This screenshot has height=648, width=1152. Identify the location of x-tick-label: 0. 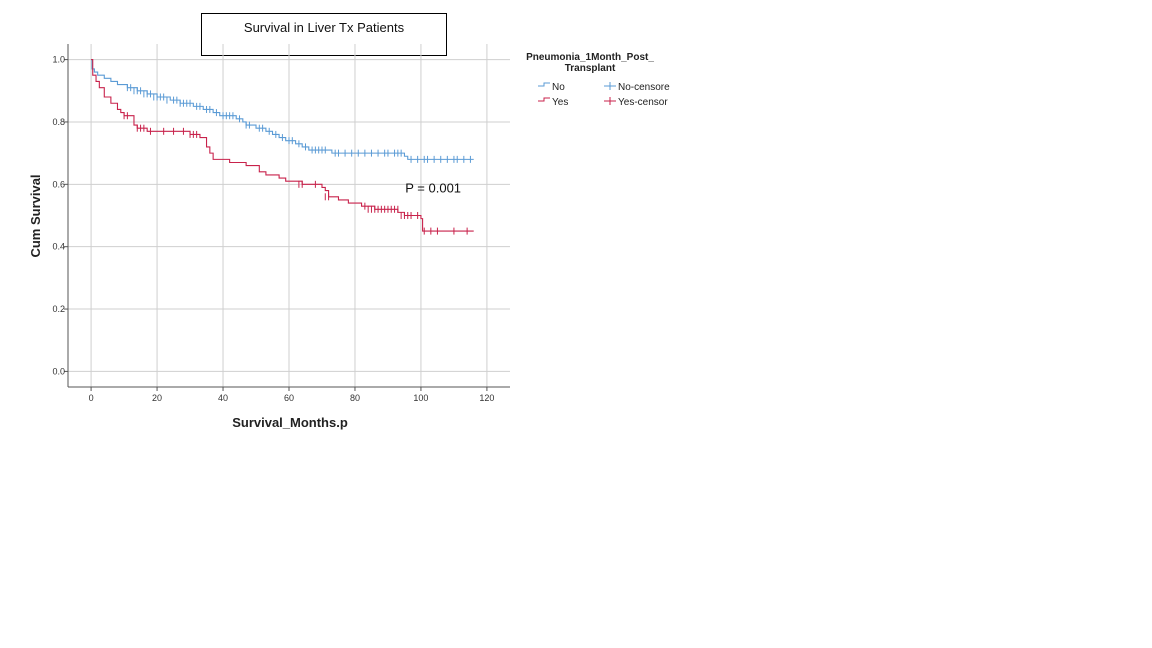
(91, 398).